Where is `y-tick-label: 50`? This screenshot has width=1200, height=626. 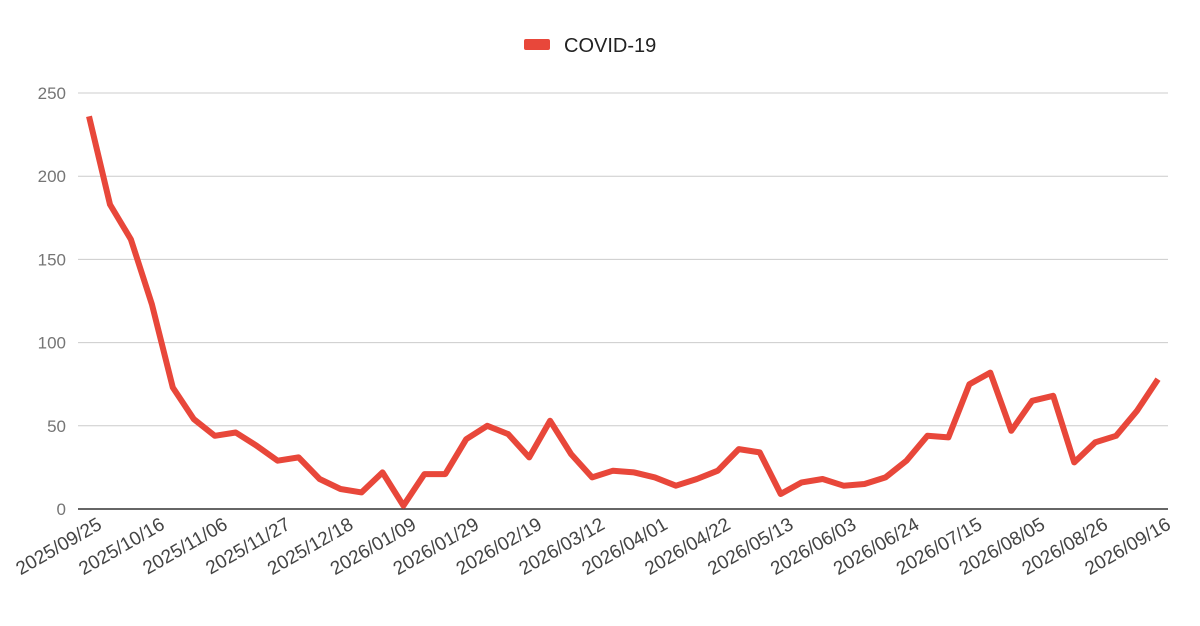
y-tick-label: 50 is located at coordinates (56, 426).